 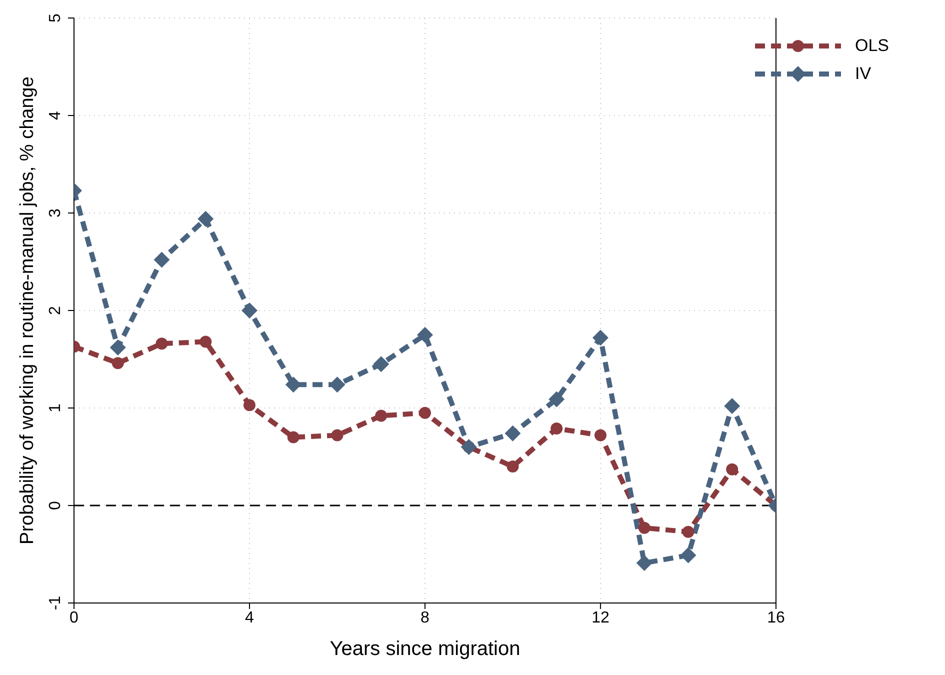 I want to click on text: IV, so click(x=863, y=74).